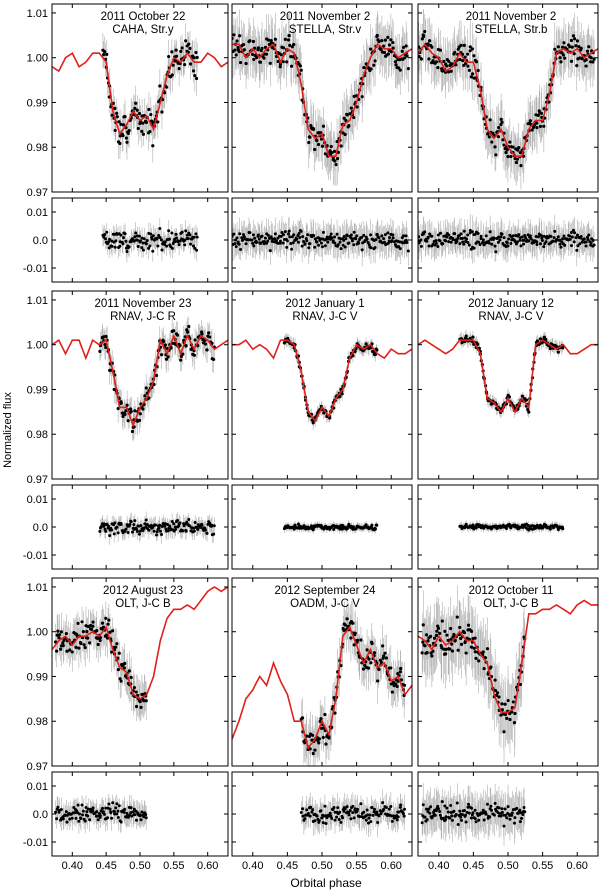  I want to click on y-tick-label: 0.99, so click(37, 677).